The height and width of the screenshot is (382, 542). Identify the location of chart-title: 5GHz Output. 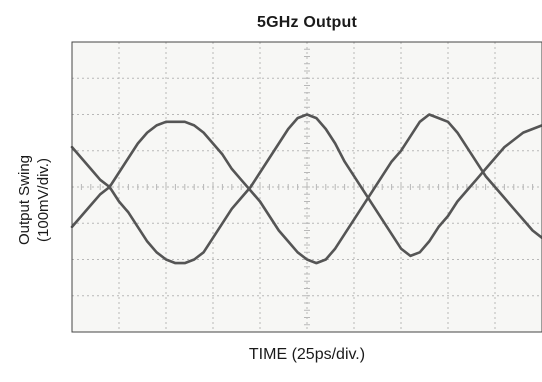
(307, 22).